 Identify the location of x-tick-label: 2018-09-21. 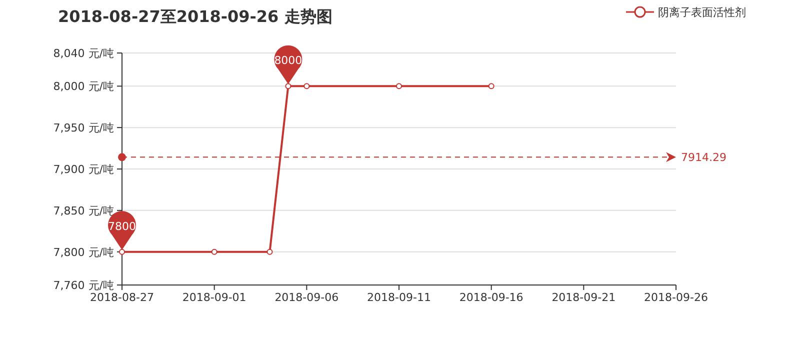
(584, 297).